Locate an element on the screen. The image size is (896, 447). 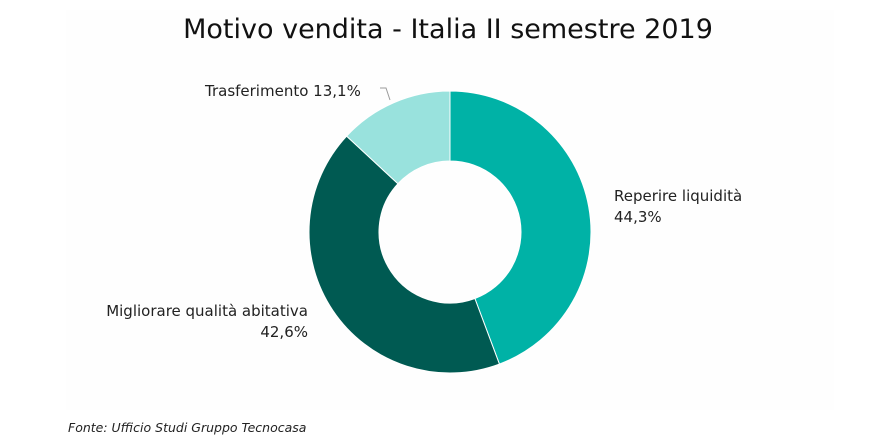
value-migliorare-qualita-abitativa: 42,6% is located at coordinates (284, 332).